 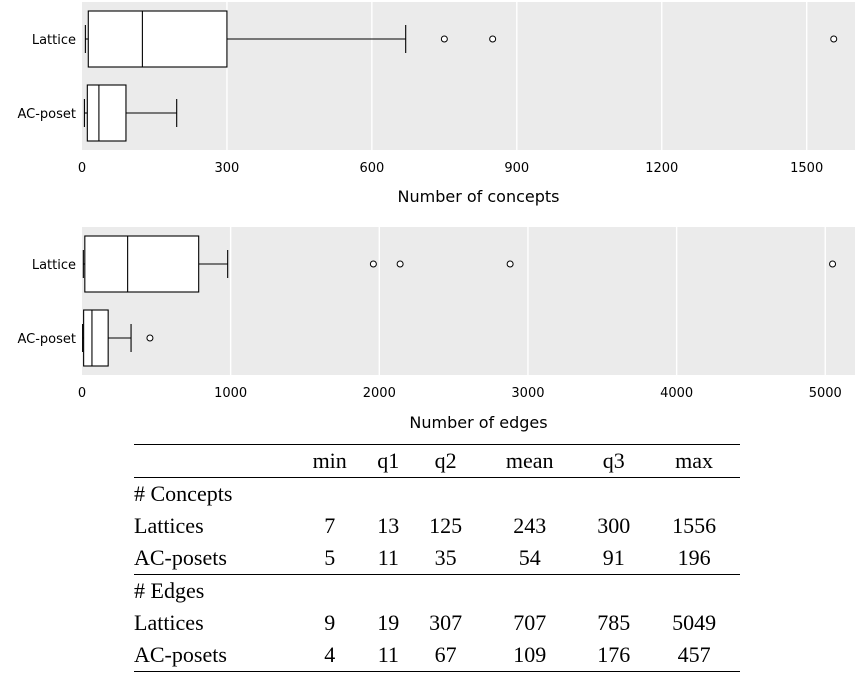 What do you see at coordinates (371, 168) in the screenshot?
I see `x-tick-label: 600` at bounding box center [371, 168].